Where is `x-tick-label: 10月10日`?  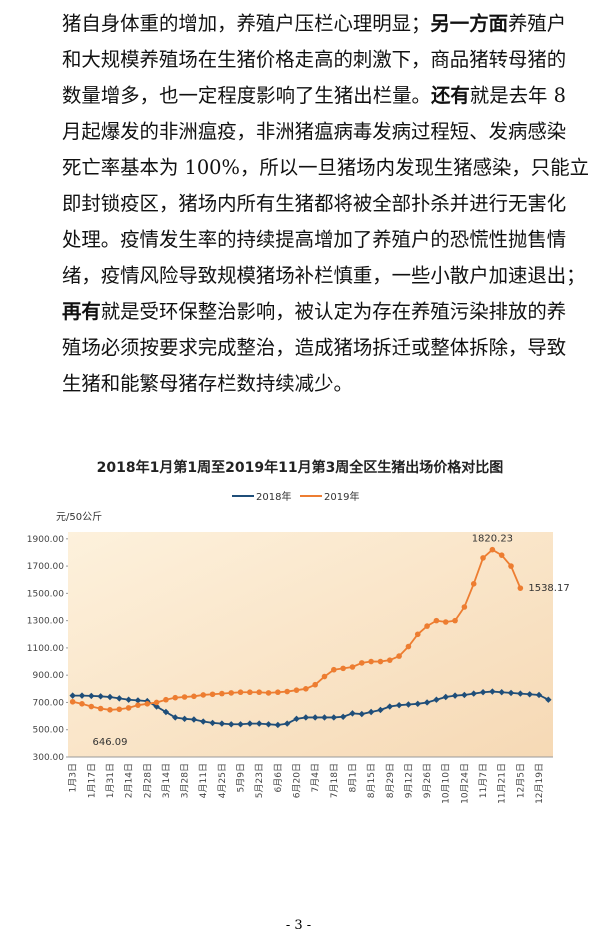 x-tick-label: 10月10日 is located at coordinates (446, 783).